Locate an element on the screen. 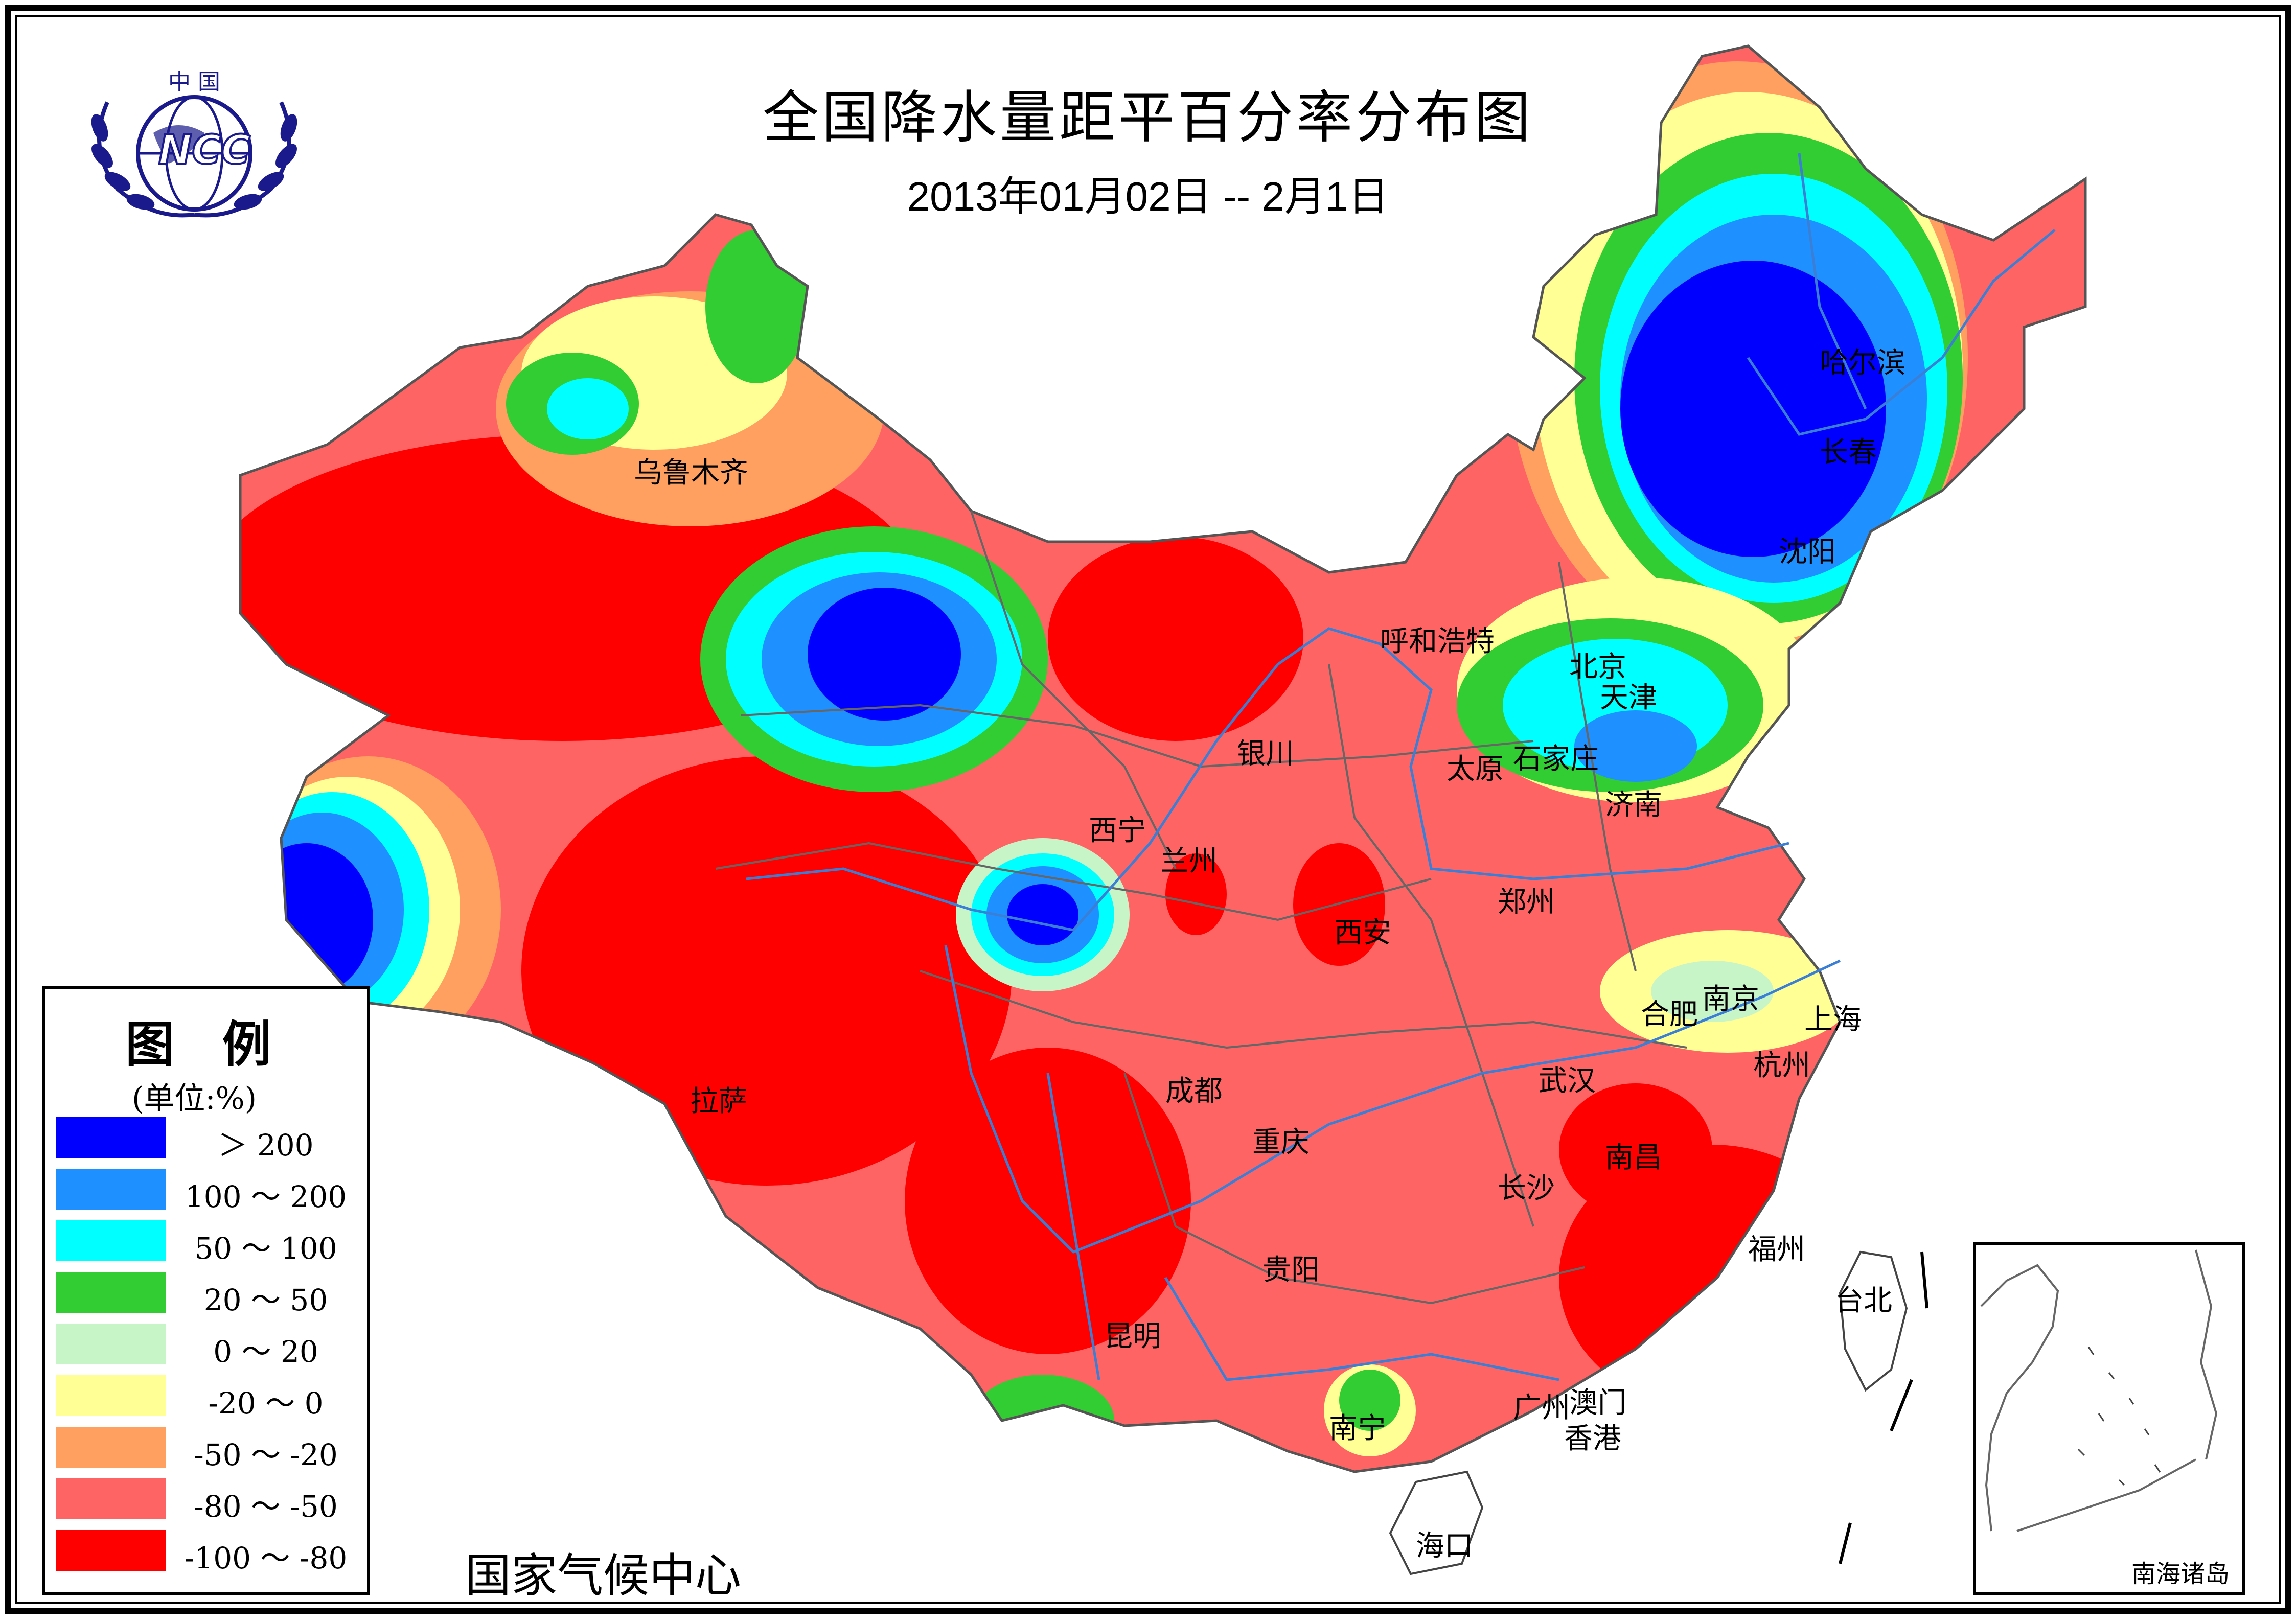 The width and height of the screenshot is (2296, 1623). legend-label: -100 ～ -80 is located at coordinates (266, 1558).